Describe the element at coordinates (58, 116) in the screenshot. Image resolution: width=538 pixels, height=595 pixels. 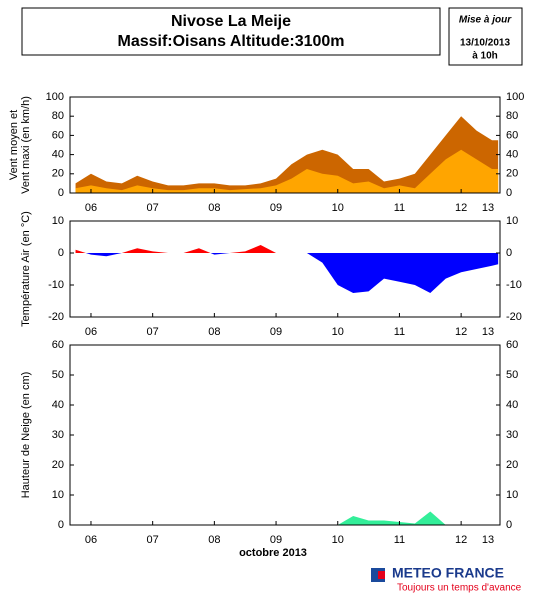
I see `y-tick-label: 80` at that location.